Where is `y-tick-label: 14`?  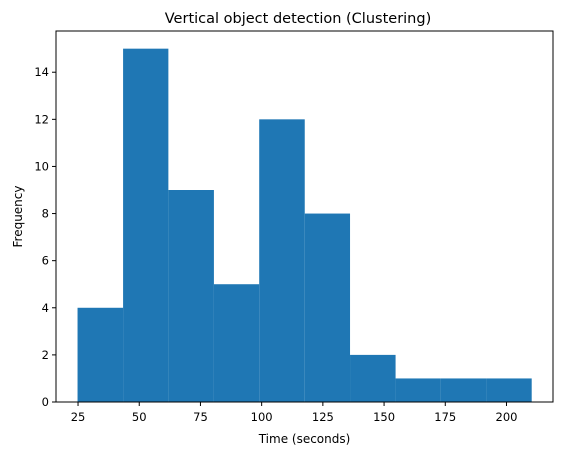 y-tick-label: 14 is located at coordinates (41, 72).